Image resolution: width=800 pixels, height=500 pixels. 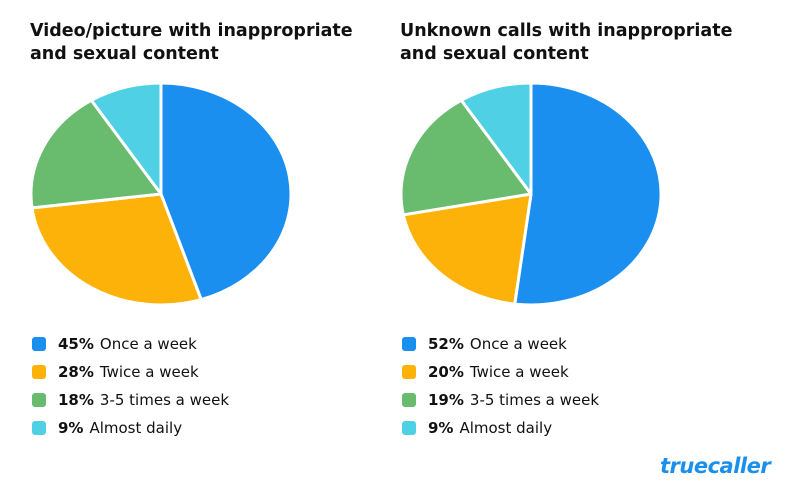 I want to click on legend-item: 18% 3-5 times a week, so click(x=130, y=400).